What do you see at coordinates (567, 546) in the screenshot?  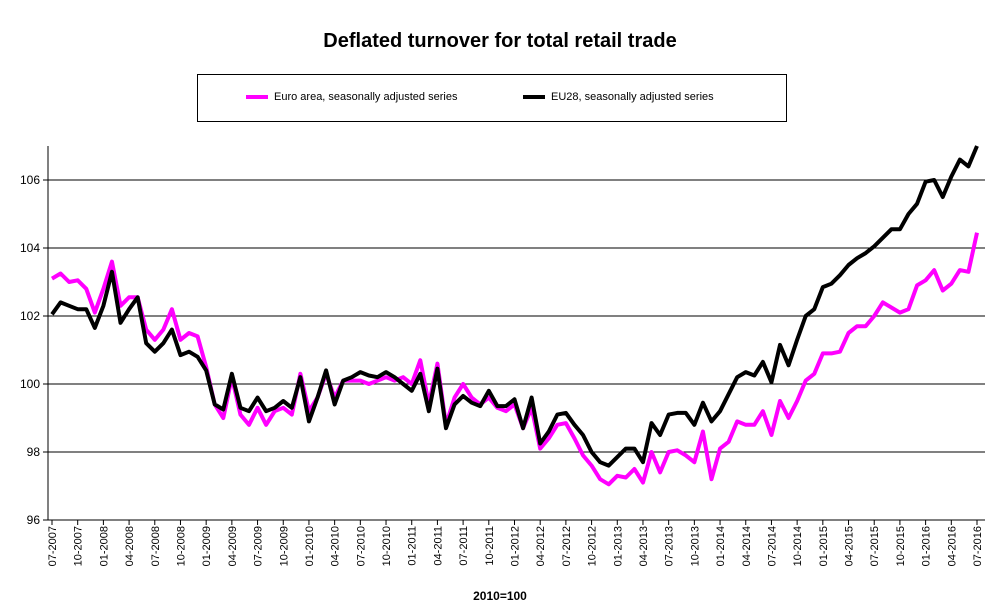 I see `x-tick-label: 07-2012` at bounding box center [567, 546].